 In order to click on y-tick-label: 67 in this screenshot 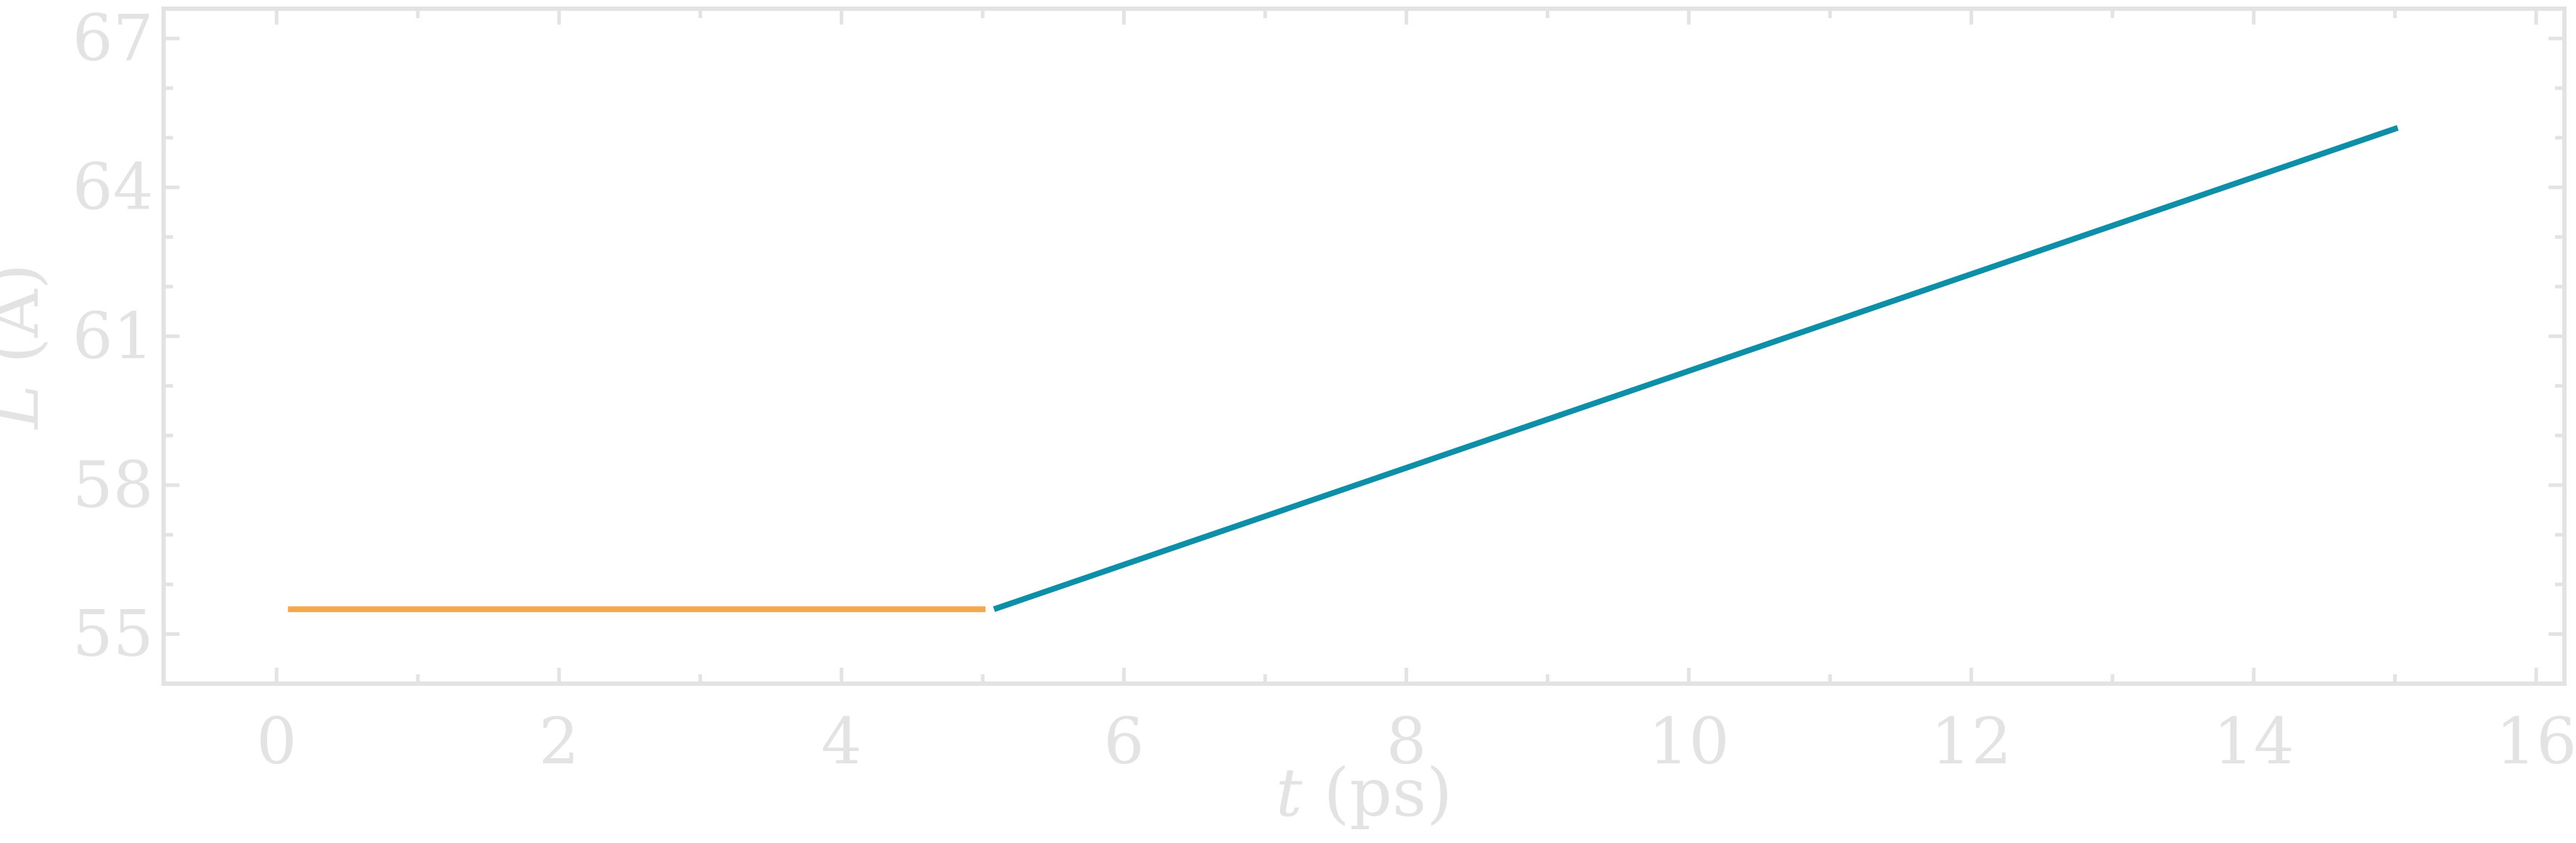, I will do `click(112, 38)`.